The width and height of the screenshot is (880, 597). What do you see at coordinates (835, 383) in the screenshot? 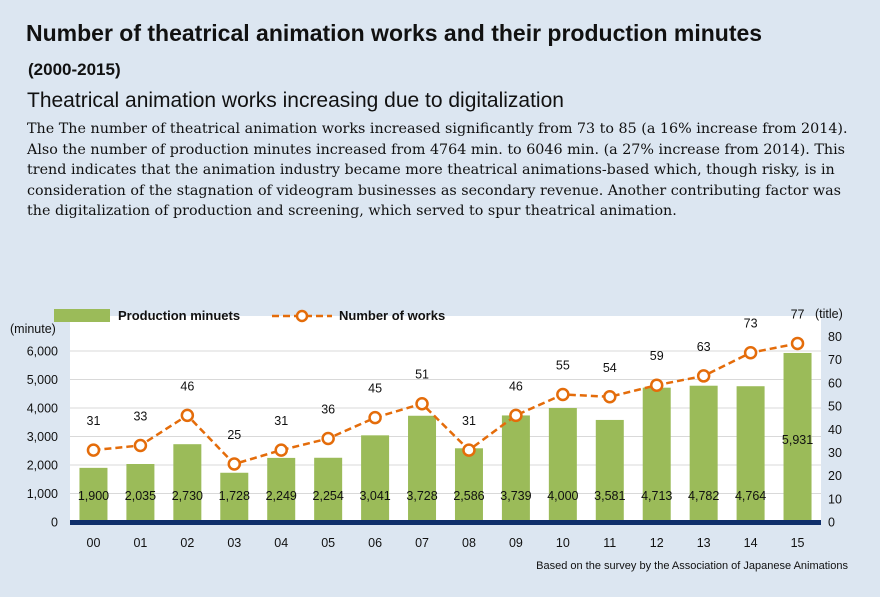
I see `right-tick-label: 60` at bounding box center [835, 383].